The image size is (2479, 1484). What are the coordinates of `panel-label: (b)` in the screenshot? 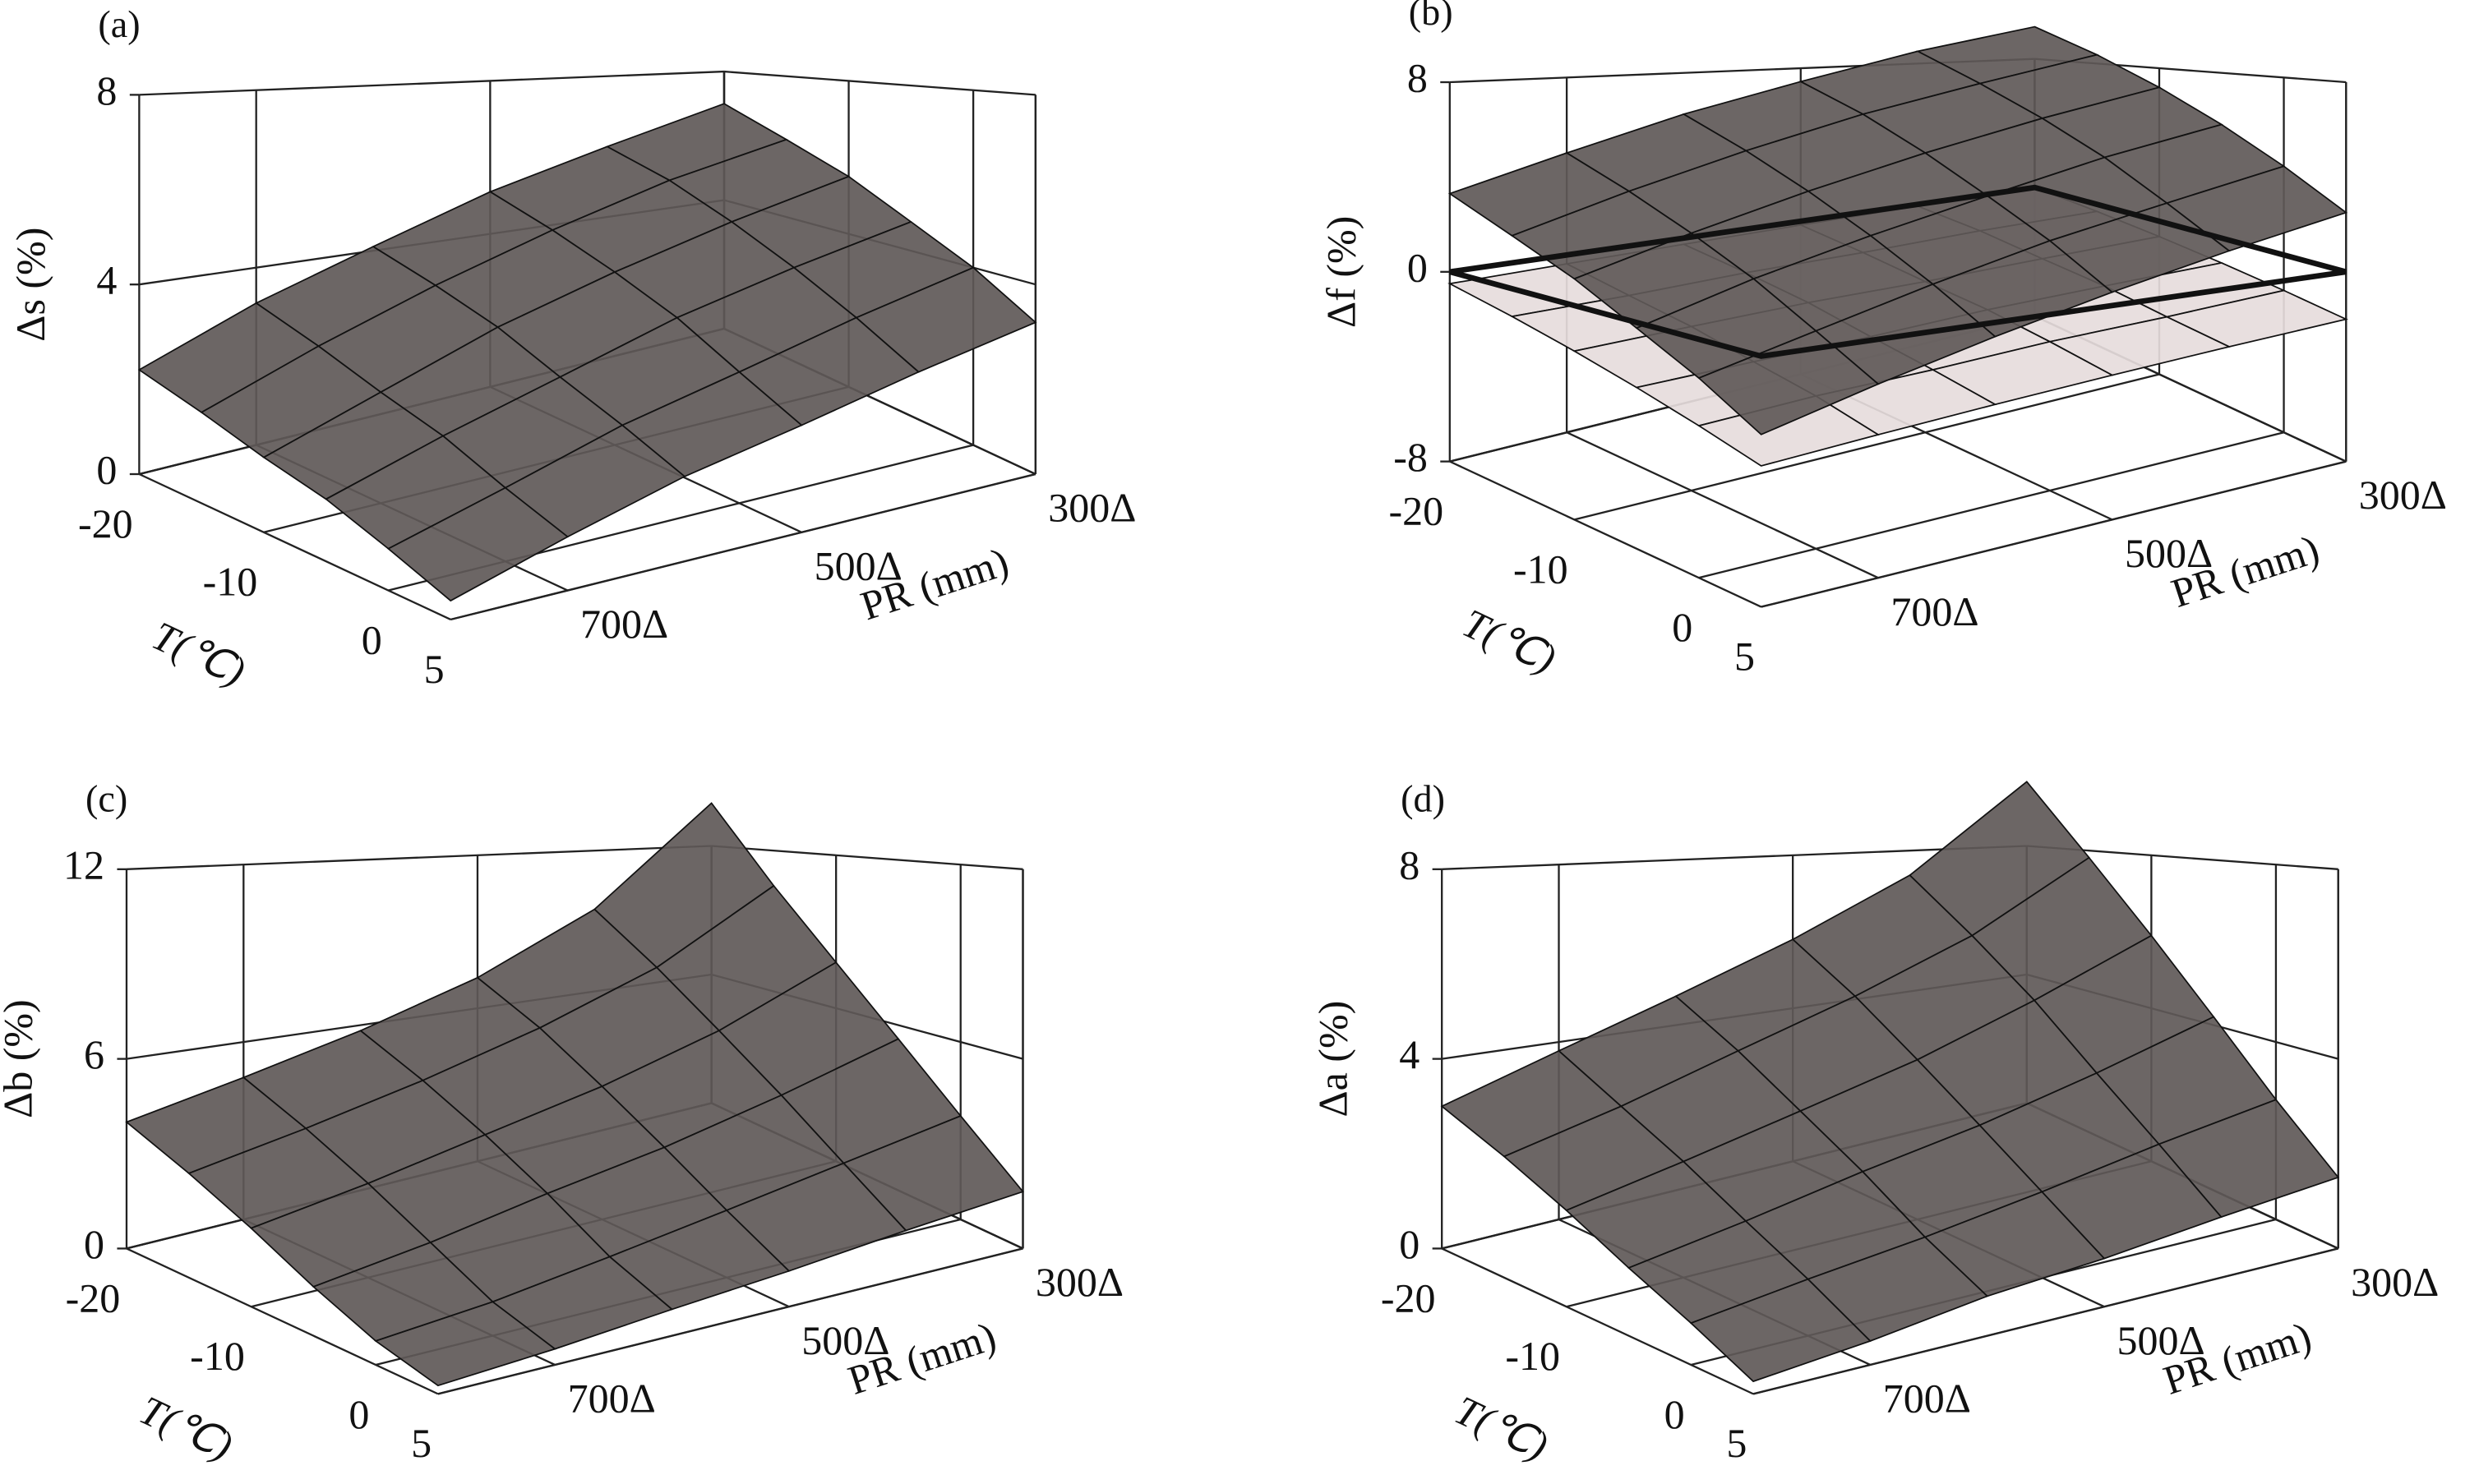 It's located at (1431, 17).